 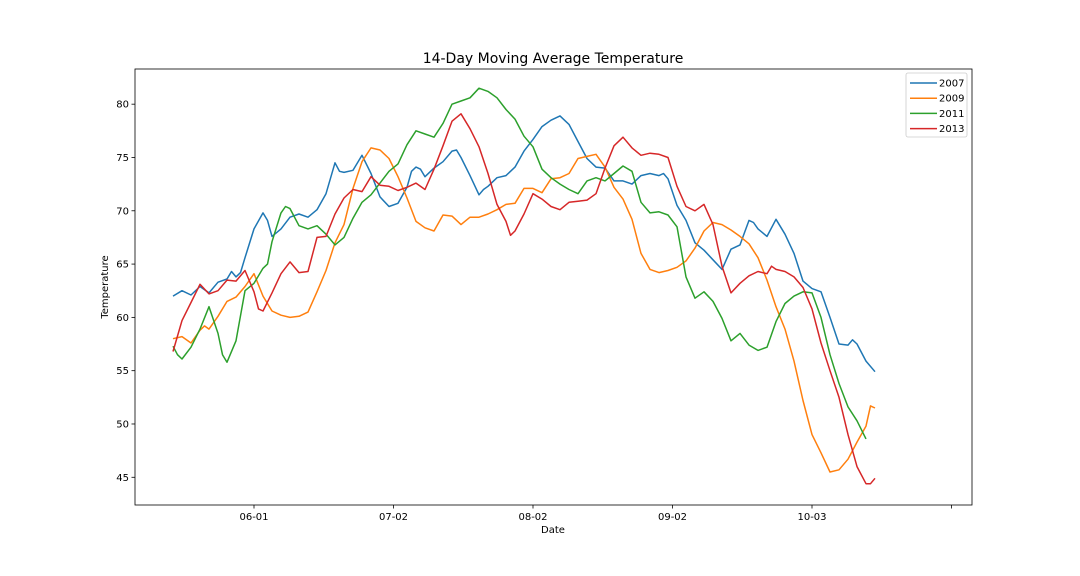 What do you see at coordinates (122, 478) in the screenshot?
I see `y-tick-label: 45` at bounding box center [122, 478].